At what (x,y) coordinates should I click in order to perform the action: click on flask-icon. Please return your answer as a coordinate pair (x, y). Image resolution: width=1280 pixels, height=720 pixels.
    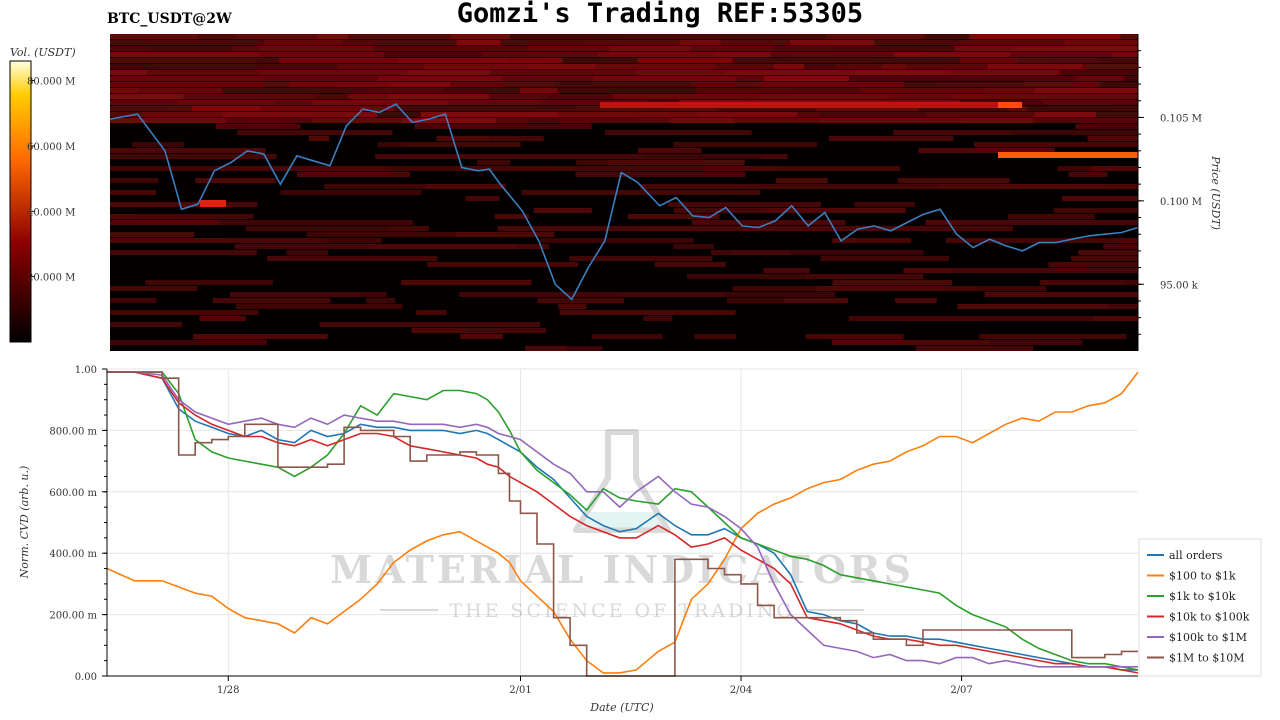
    Looking at the image, I should click on (622, 481).